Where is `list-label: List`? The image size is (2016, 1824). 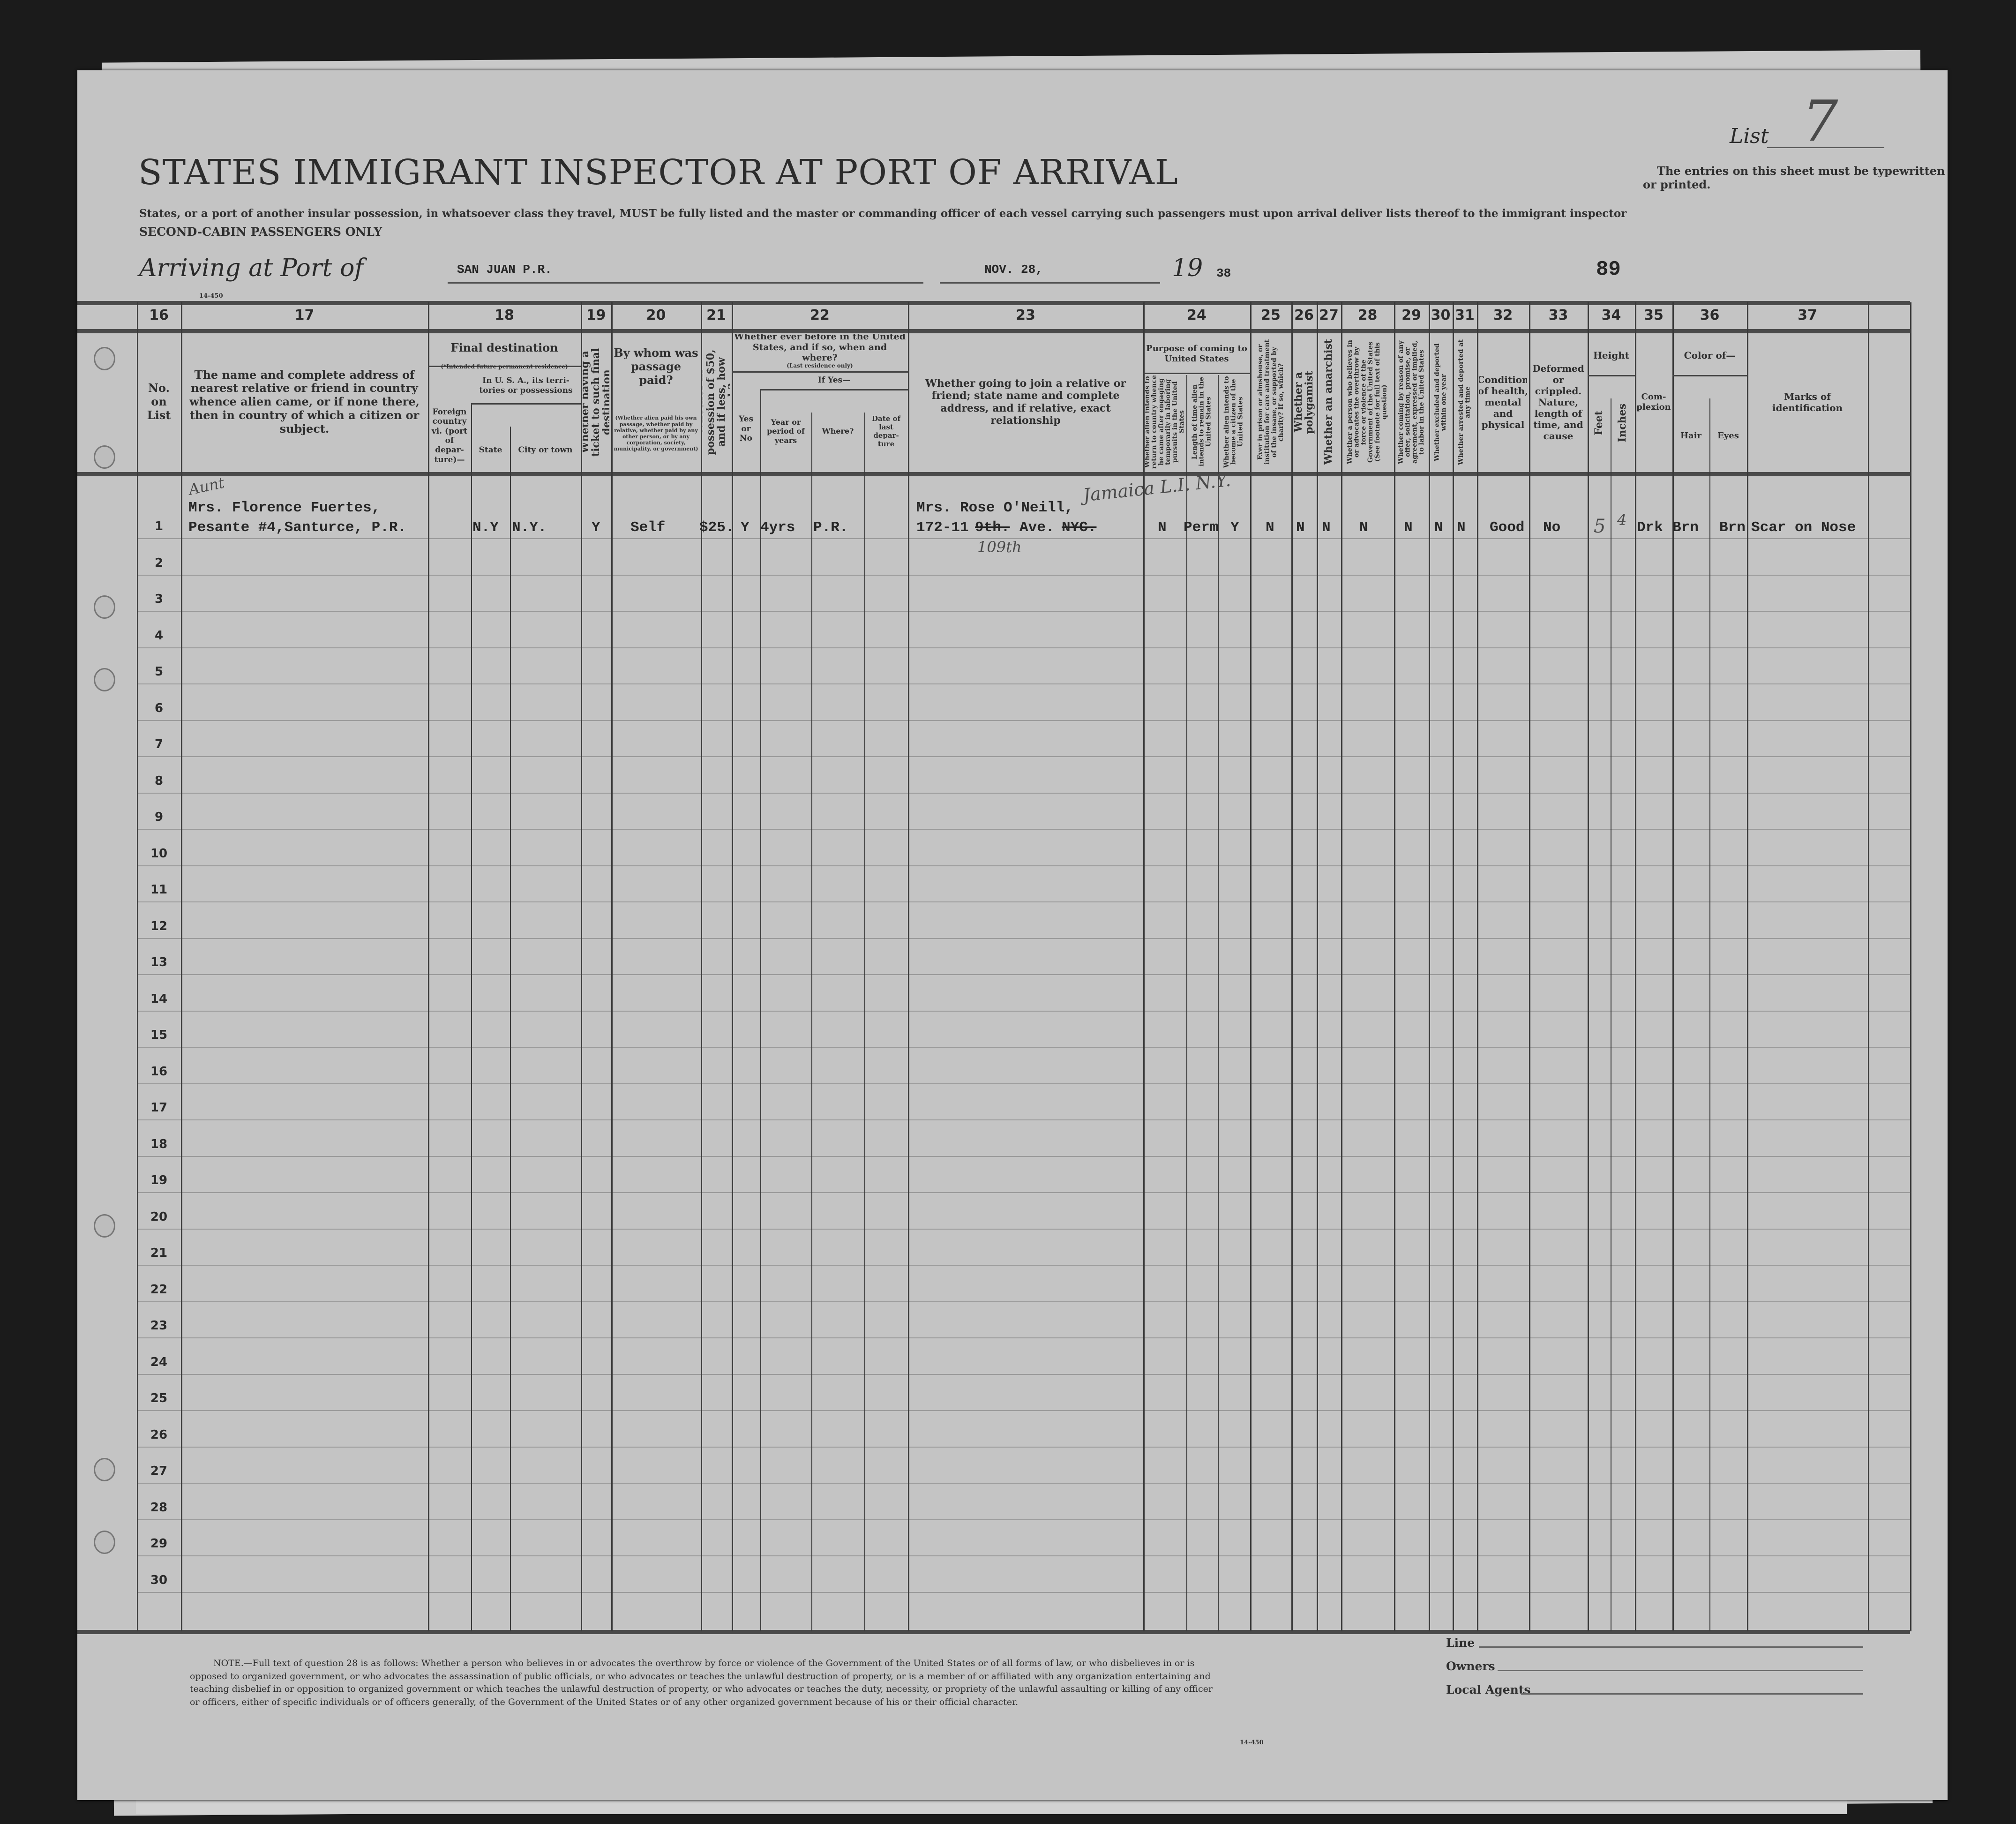 list-label: List is located at coordinates (1749, 136).